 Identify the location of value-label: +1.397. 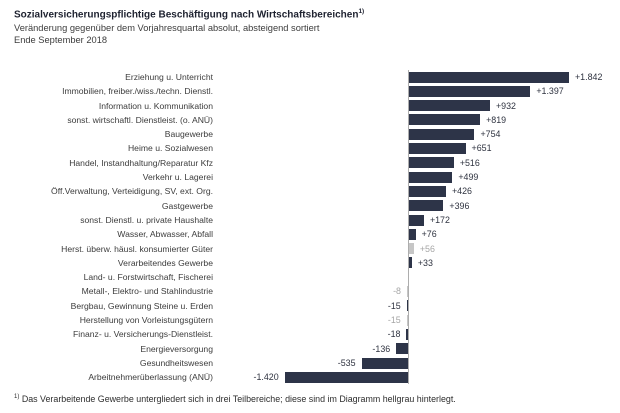
(550, 91).